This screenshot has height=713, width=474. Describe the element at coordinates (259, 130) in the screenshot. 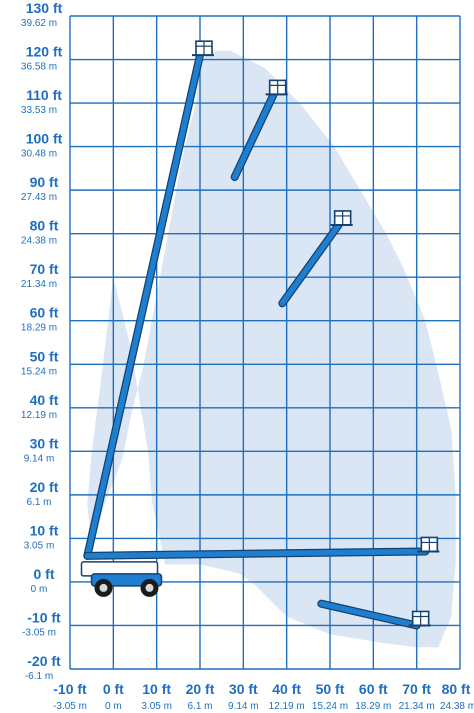

I see `boom-upper-outreach` at that location.